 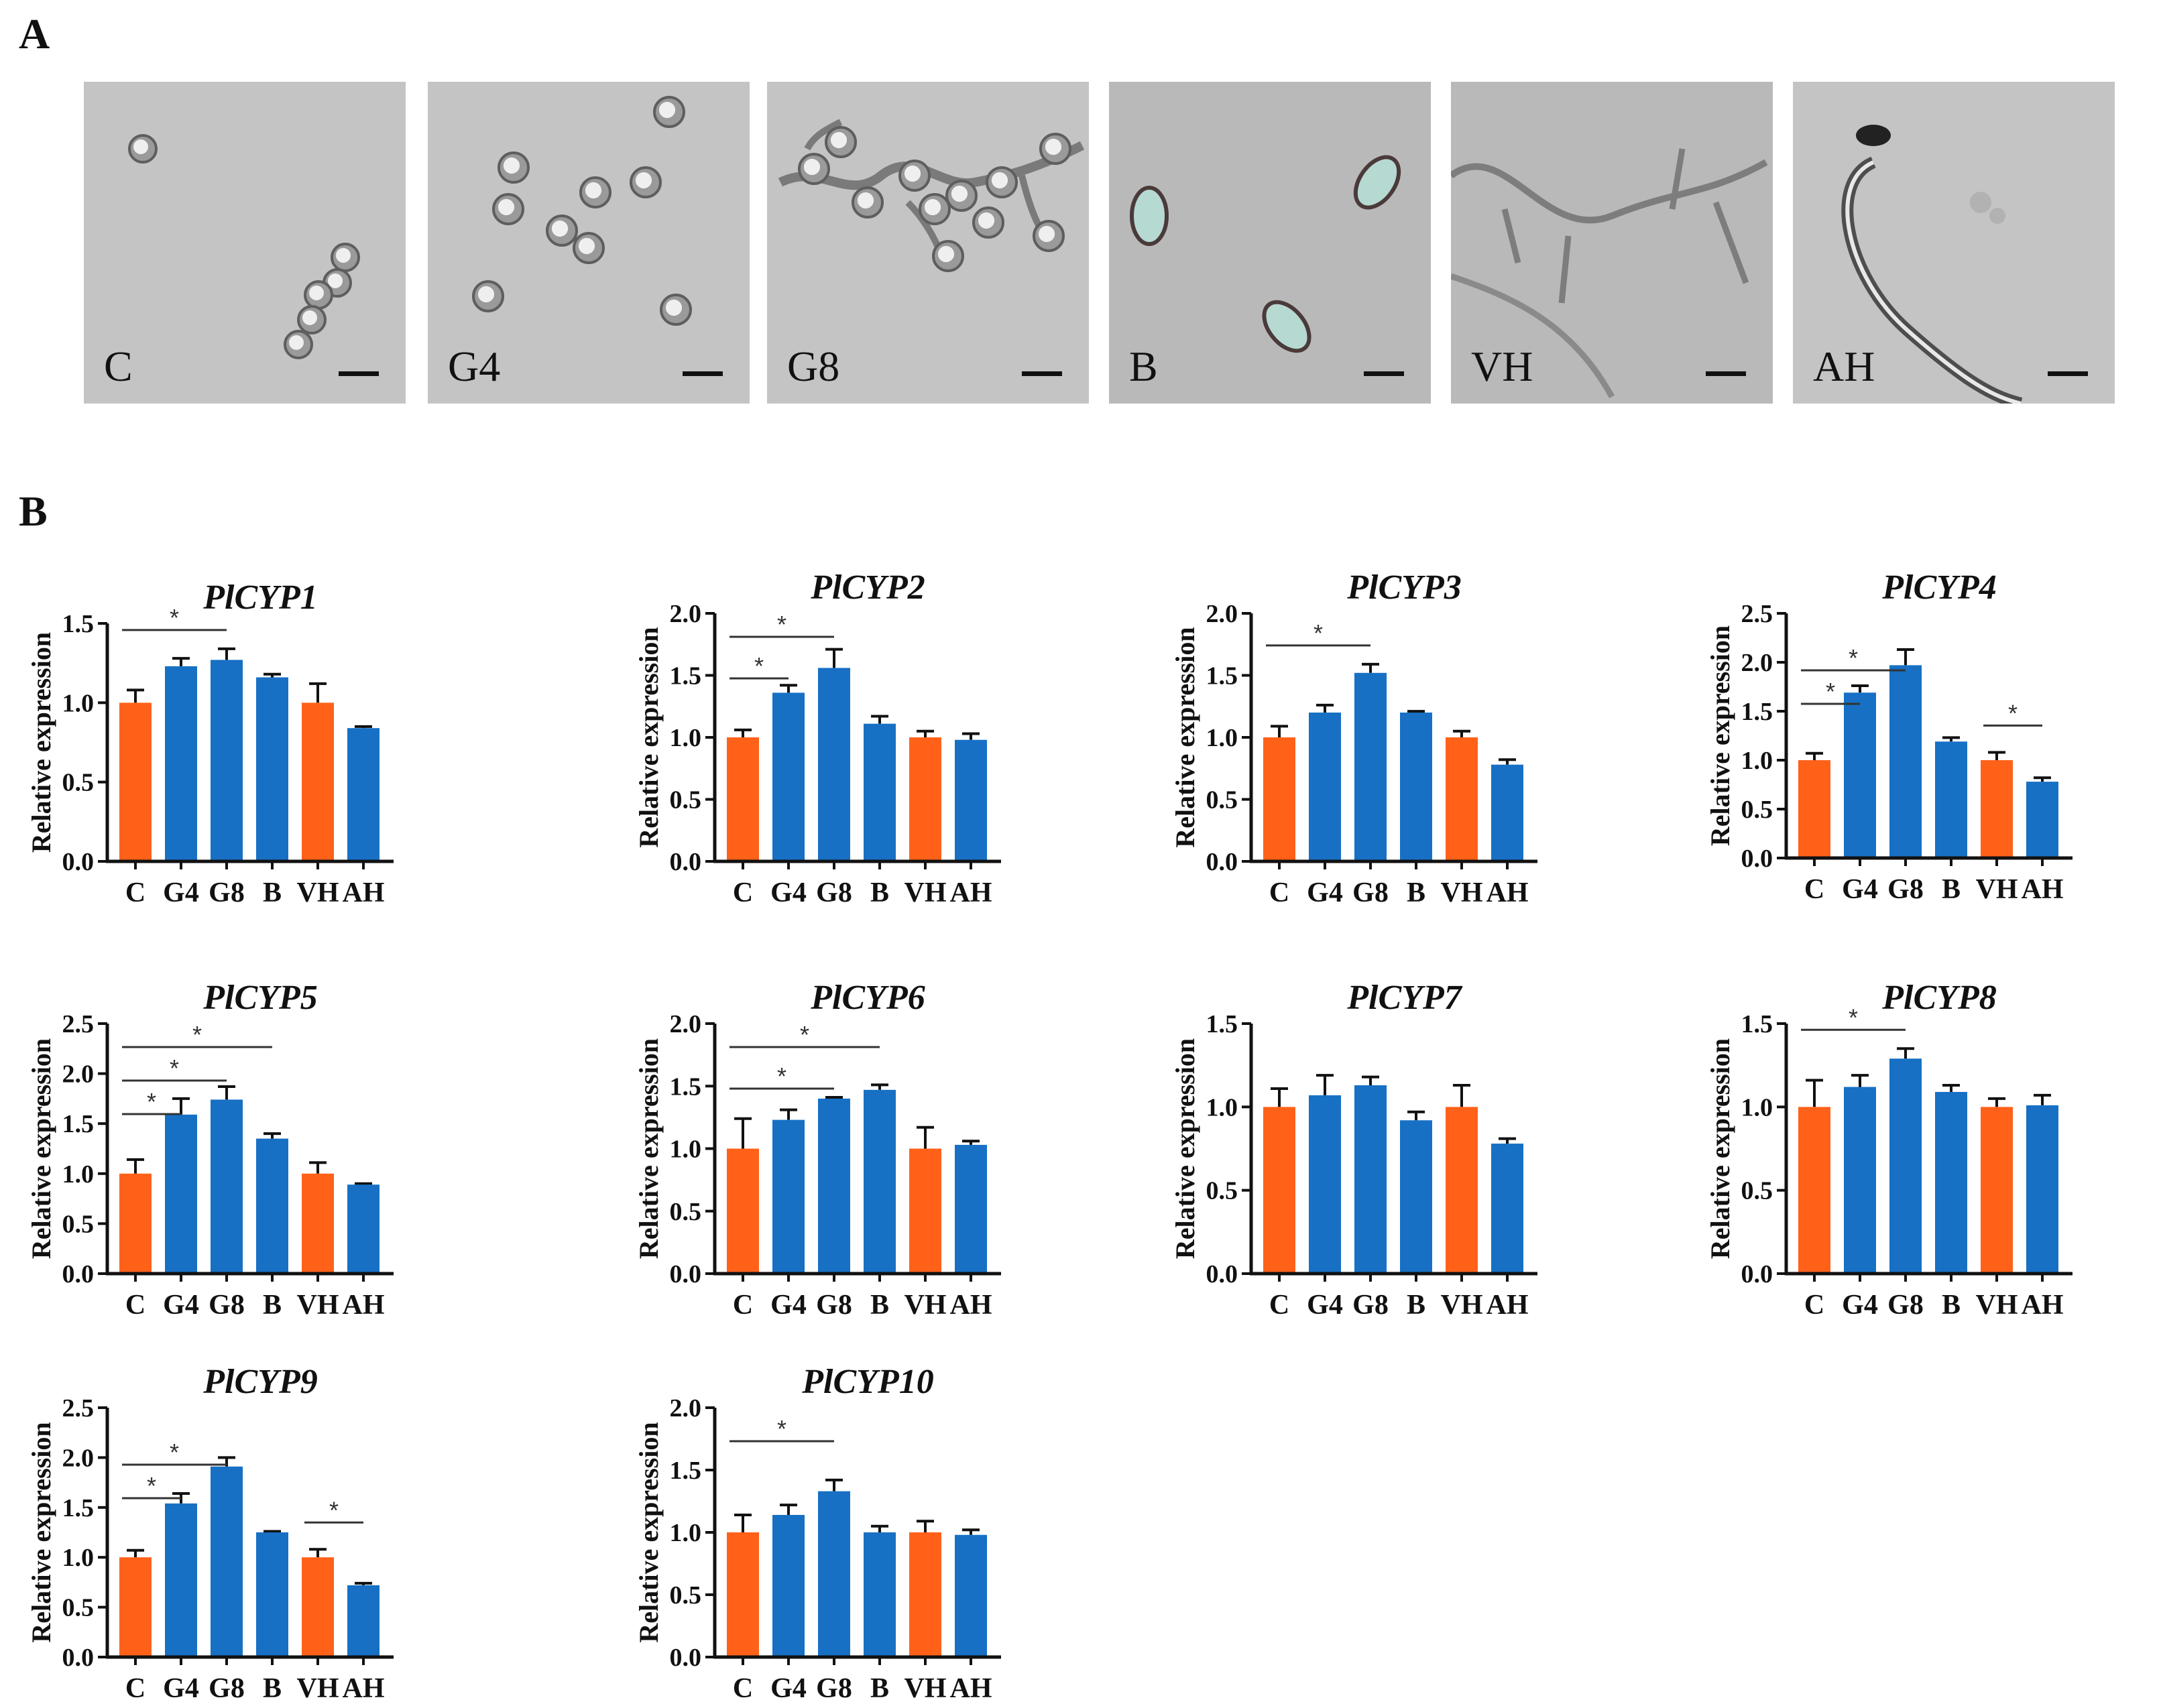 I want to click on hypha-branch, so click(x=1625, y=226).